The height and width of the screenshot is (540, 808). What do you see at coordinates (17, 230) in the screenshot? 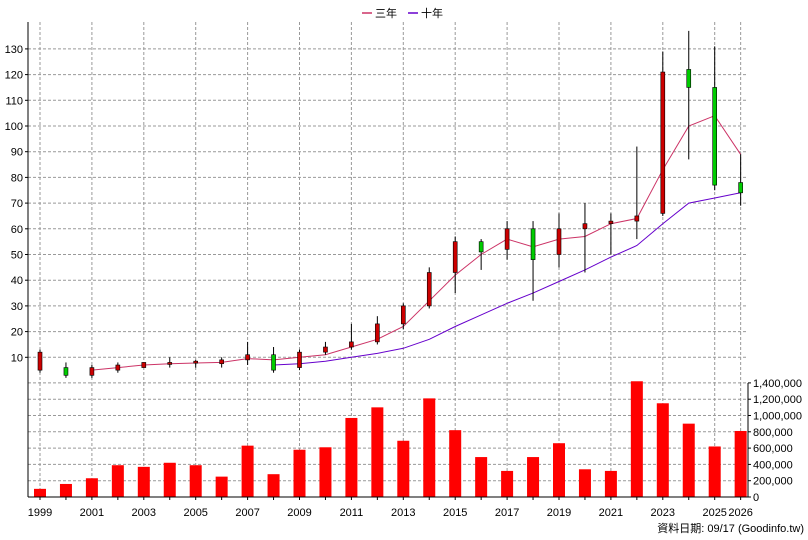
I see `price-tick-label: 60` at bounding box center [17, 230].